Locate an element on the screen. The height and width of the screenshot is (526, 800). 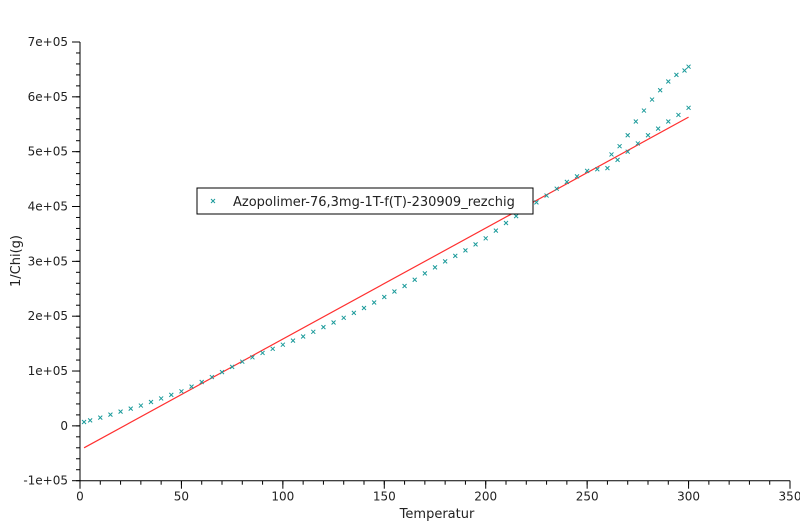
legend-marker is located at coordinates (213, 201).